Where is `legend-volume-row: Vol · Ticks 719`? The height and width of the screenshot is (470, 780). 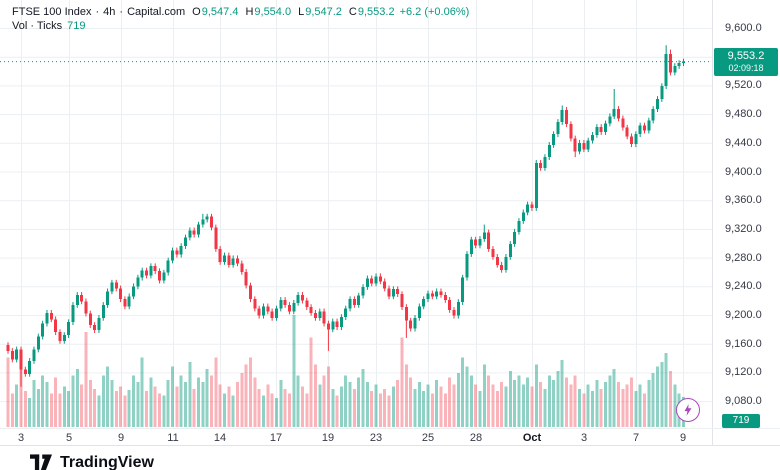
legend-volume-row: Vol · Ticks 719 is located at coordinates (240, 26).